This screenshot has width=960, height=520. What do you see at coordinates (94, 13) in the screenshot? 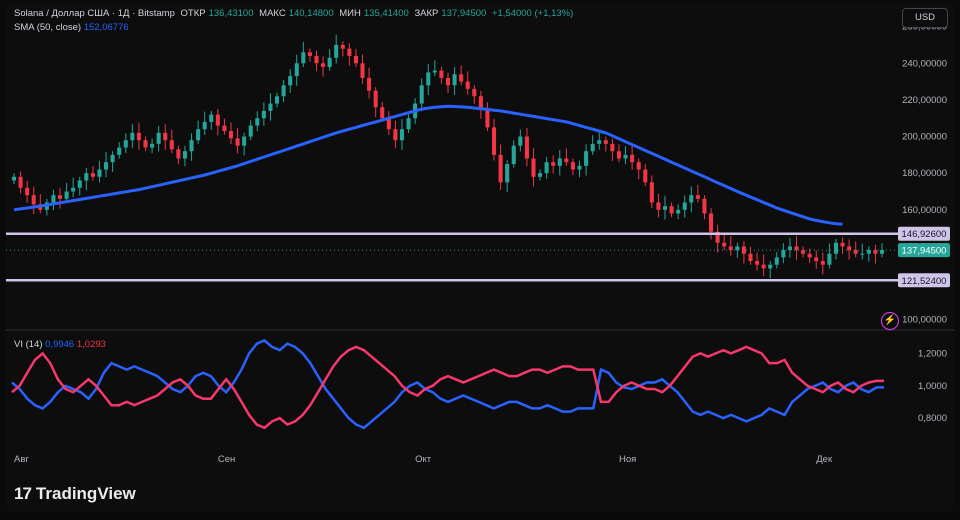
I see `symbol-title: Solana / Доллар США · 1Д · Bitstamp` at bounding box center [94, 13].